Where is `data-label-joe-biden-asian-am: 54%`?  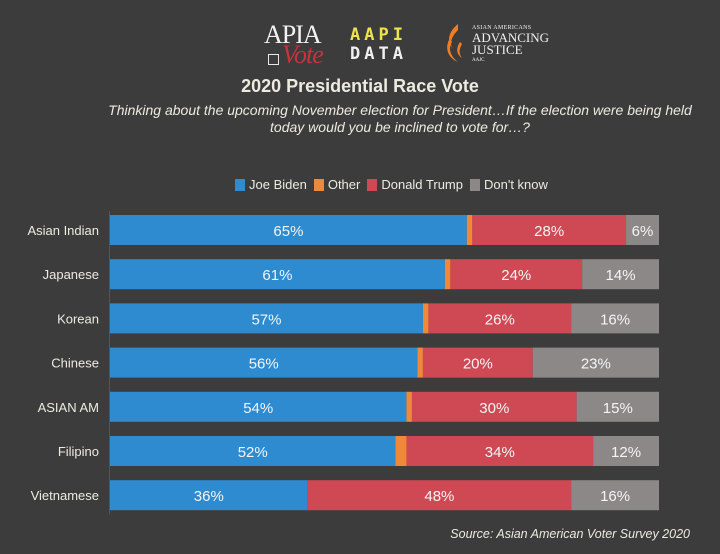 data-label-joe-biden-asian-am: 54% is located at coordinates (258, 408).